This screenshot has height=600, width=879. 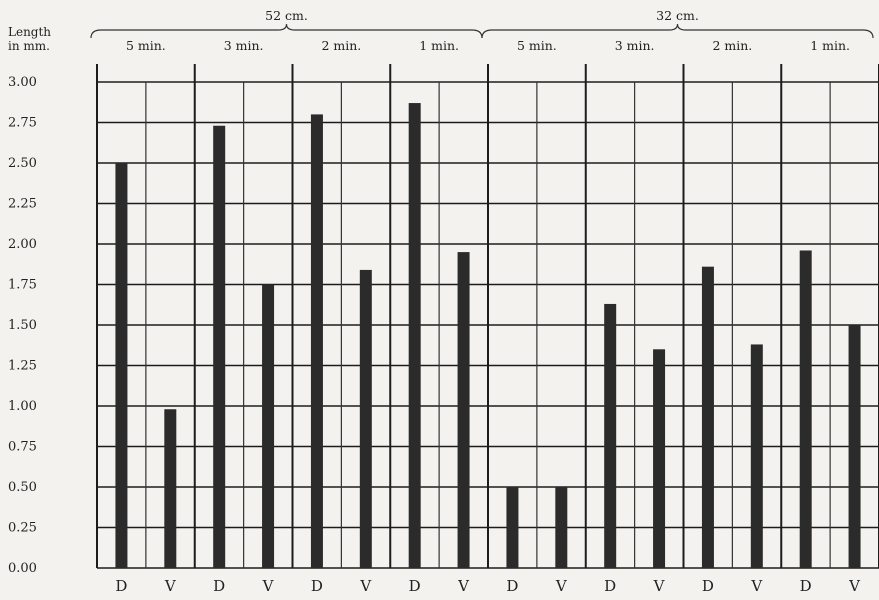 What do you see at coordinates (677, 15) in the screenshot?
I see `super-group-label: 32 cm.` at bounding box center [677, 15].